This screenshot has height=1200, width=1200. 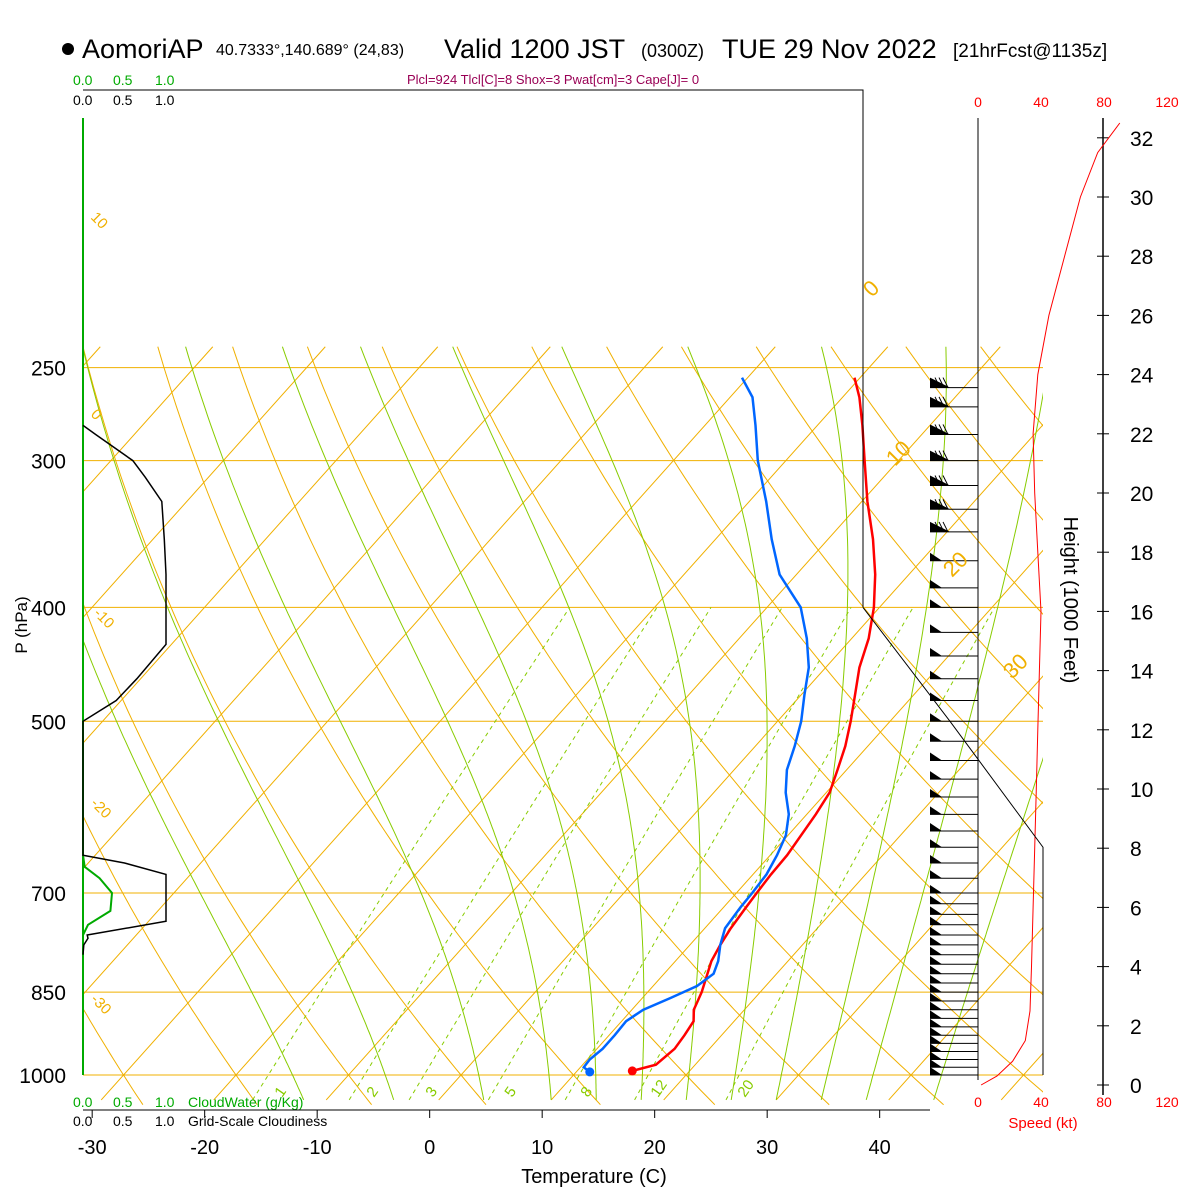 I want to click on speed-tick-label: 0, so click(x=978, y=1102).